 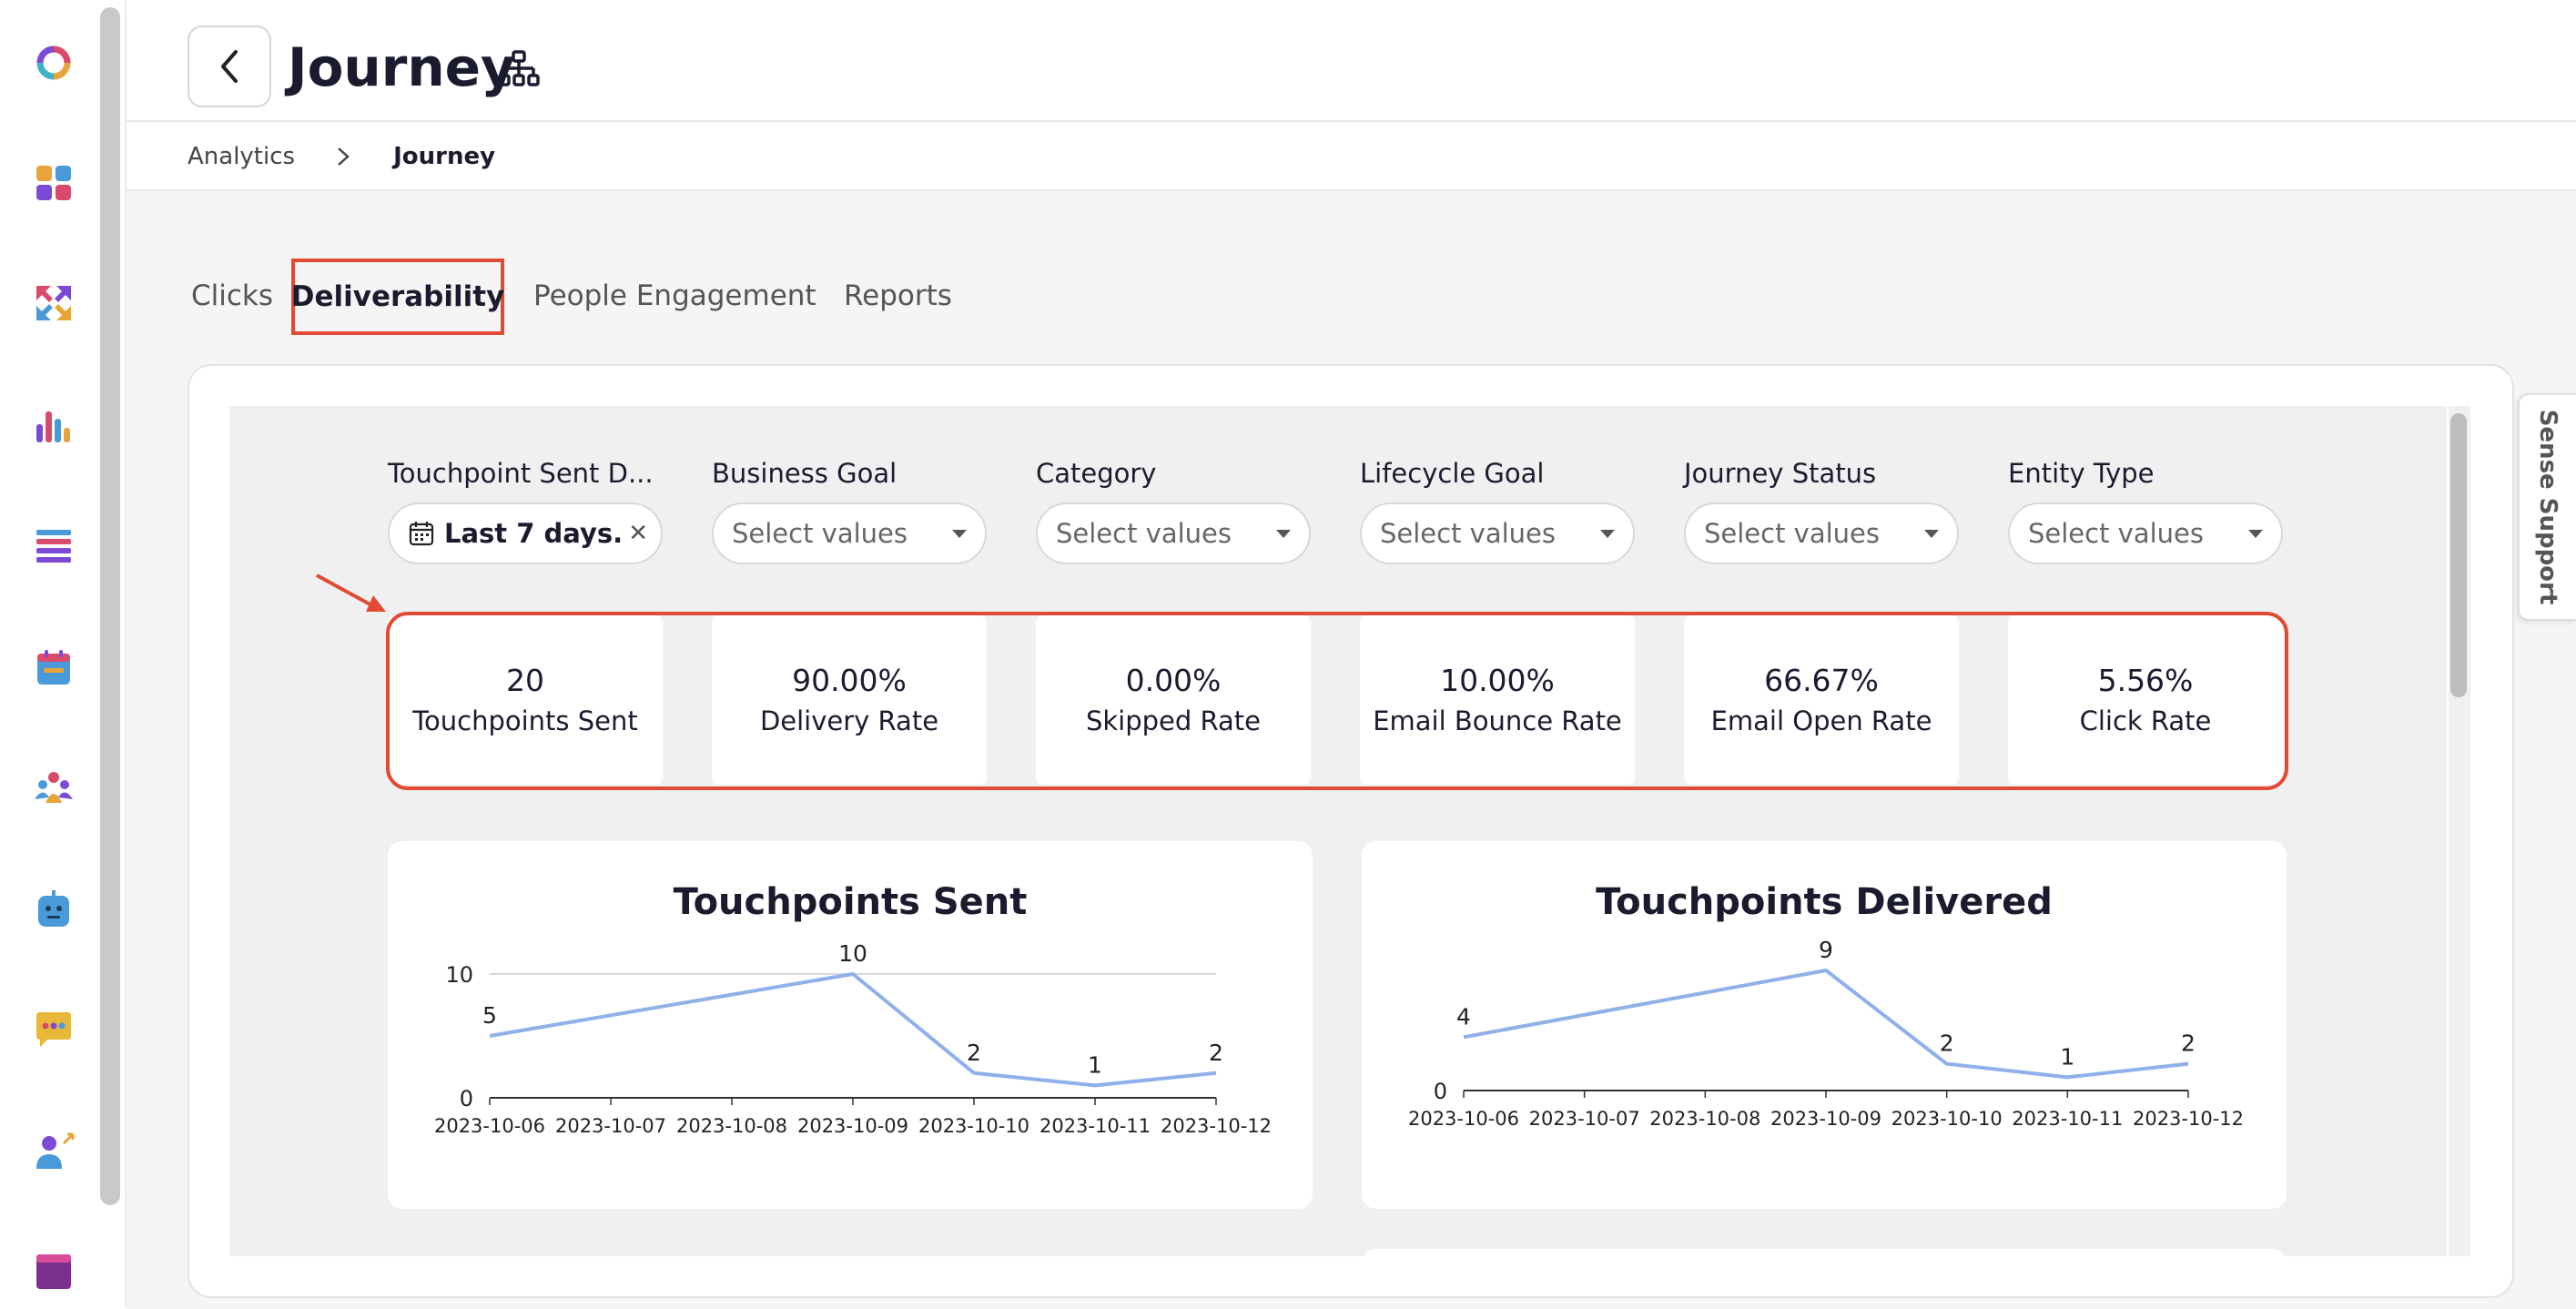 What do you see at coordinates (54, 787) in the screenshot?
I see `people-group-icon` at bounding box center [54, 787].